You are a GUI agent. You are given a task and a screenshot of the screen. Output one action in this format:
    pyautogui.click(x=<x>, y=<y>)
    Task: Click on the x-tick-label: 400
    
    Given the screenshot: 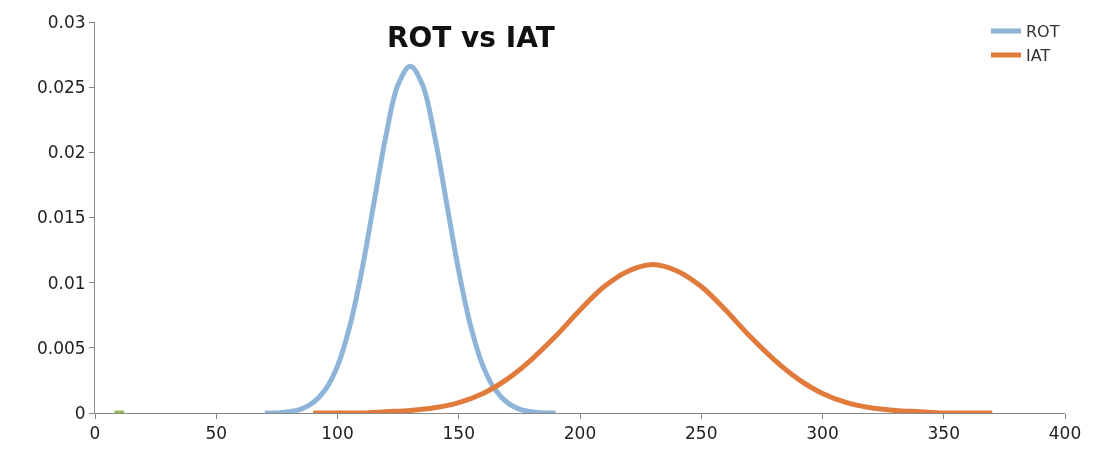 What is the action you would take?
    pyautogui.click(x=1065, y=433)
    